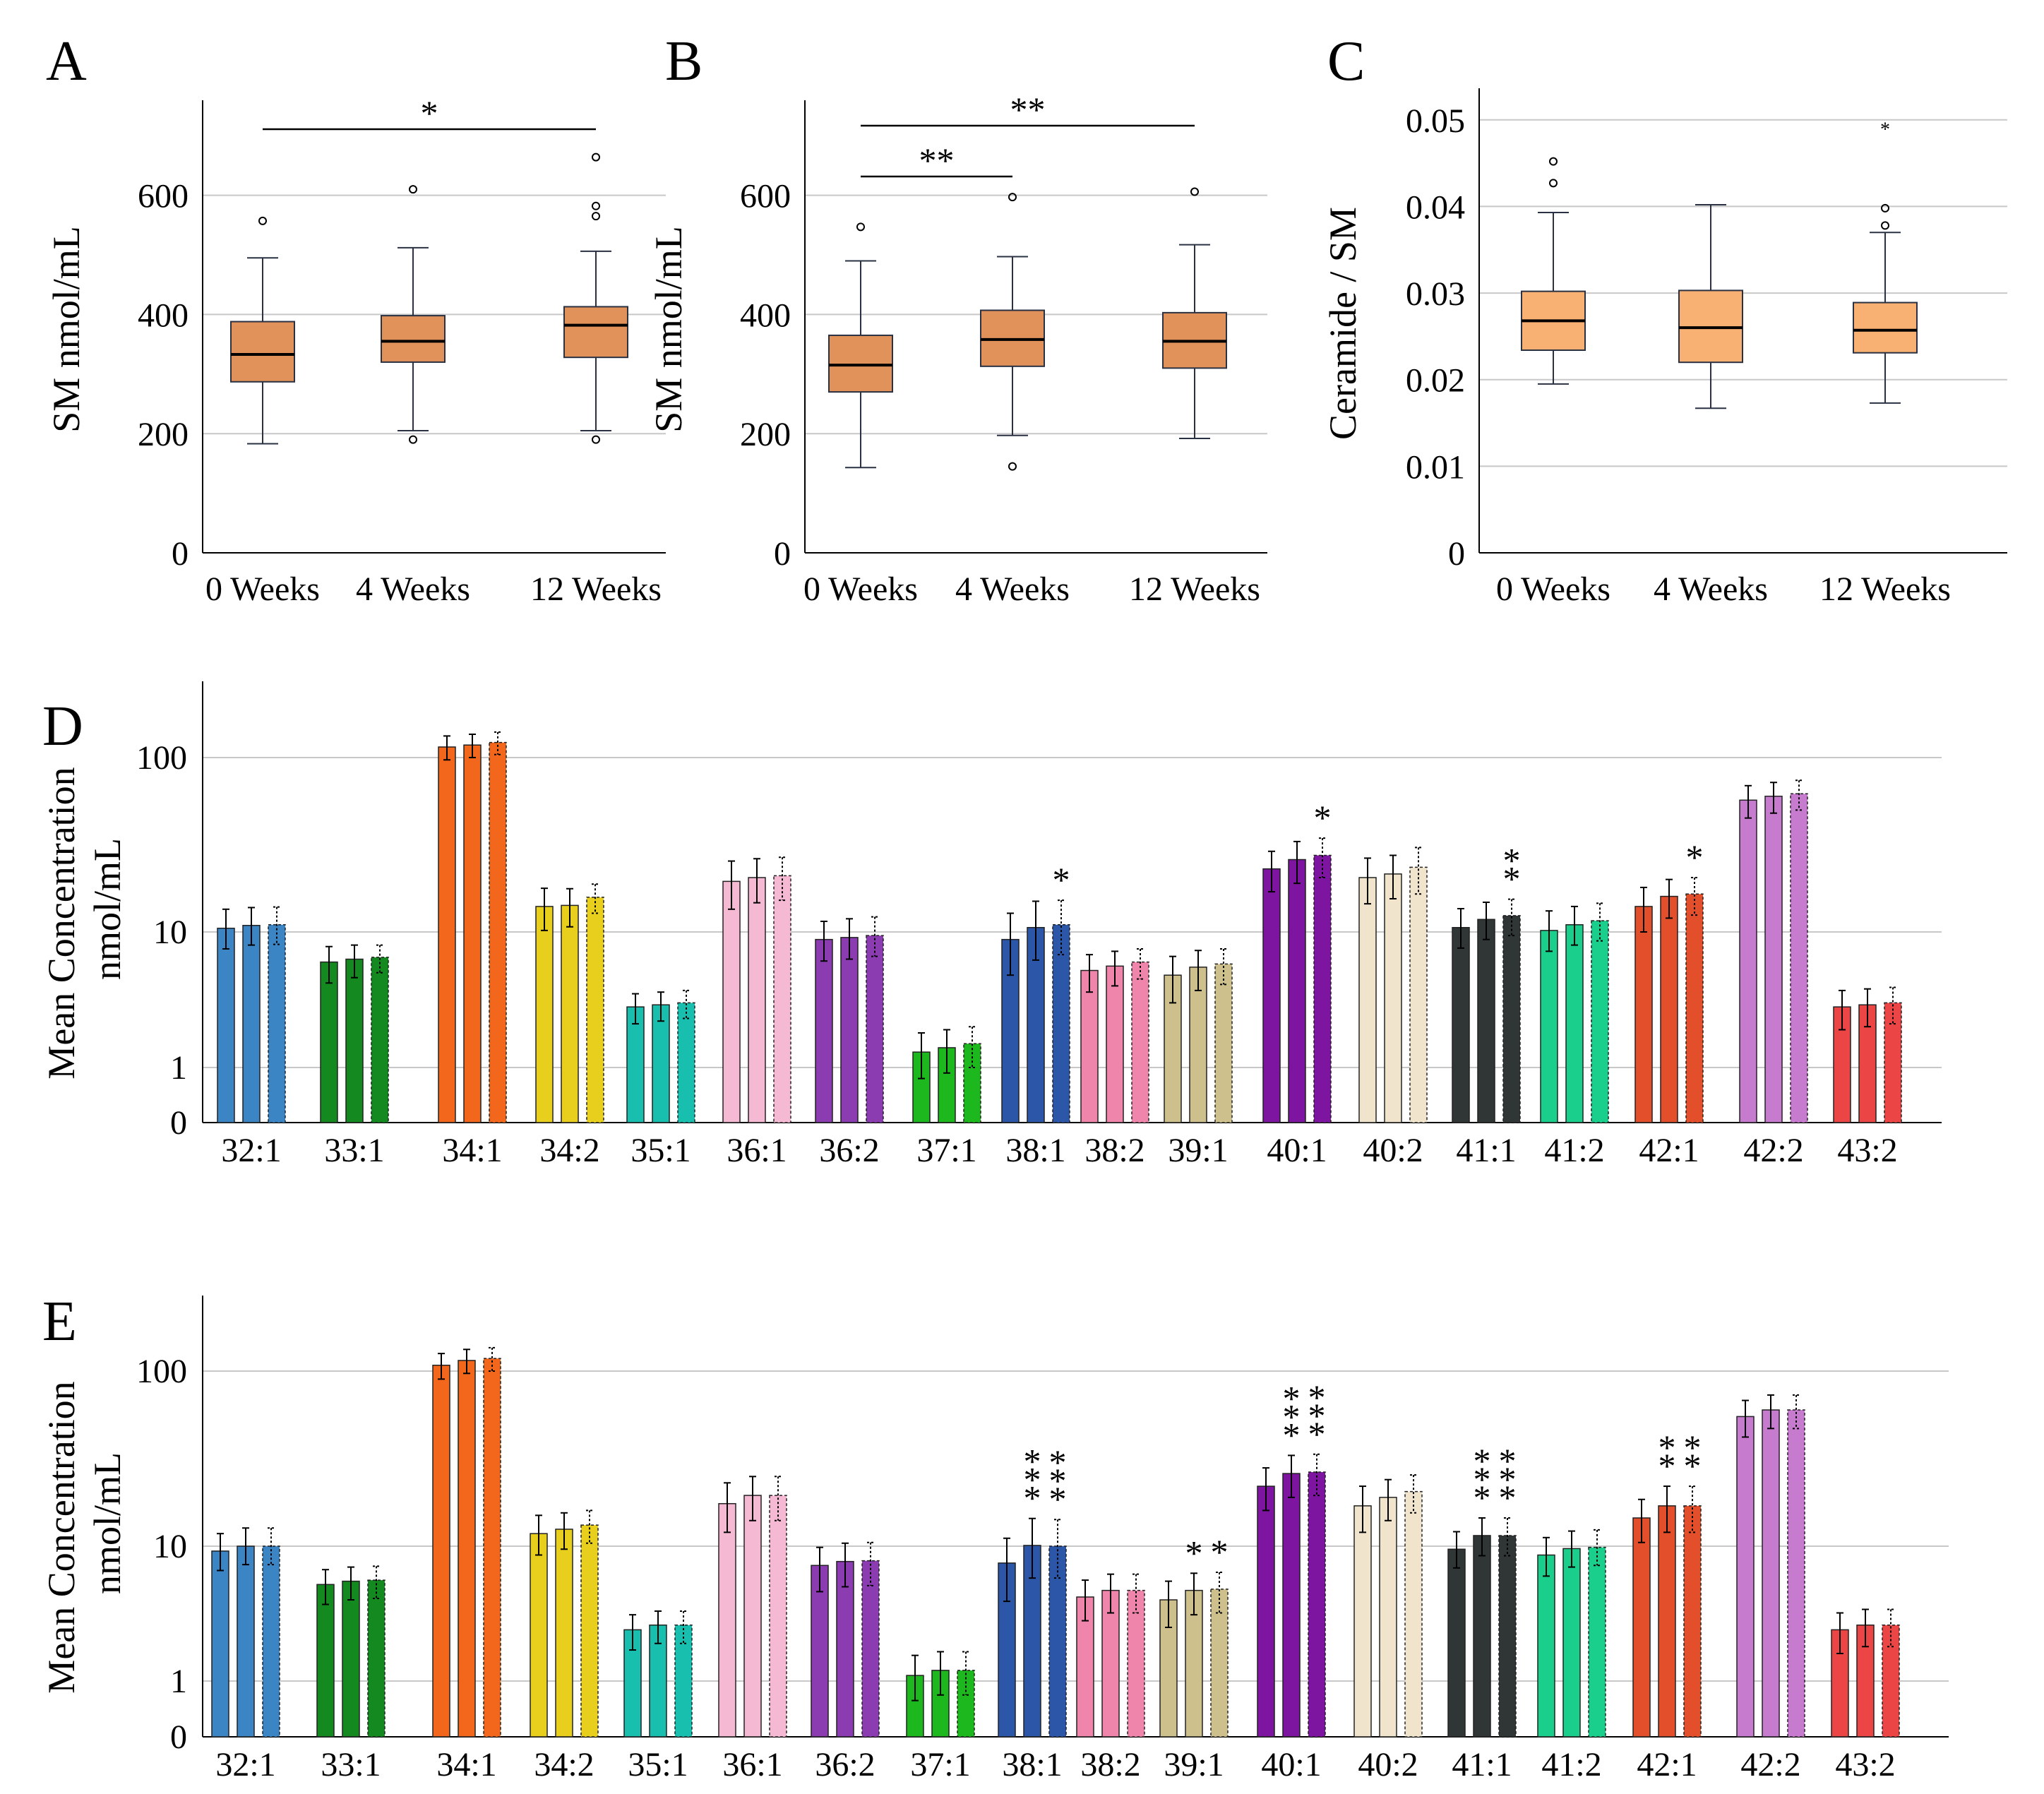 The height and width of the screenshot is (1794, 2044). What do you see at coordinates (262, 352) in the screenshot?
I see `box-iqr` at bounding box center [262, 352].